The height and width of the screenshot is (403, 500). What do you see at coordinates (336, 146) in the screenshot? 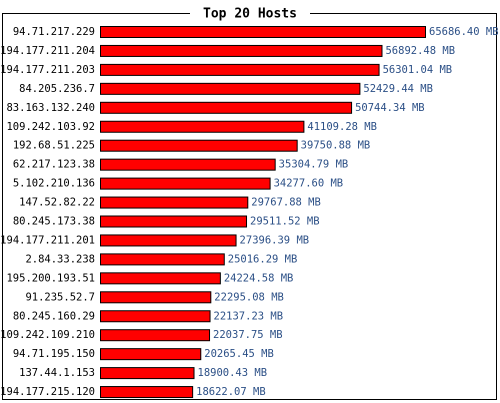
I see `value-label: 39750.88 MB` at bounding box center [336, 146].